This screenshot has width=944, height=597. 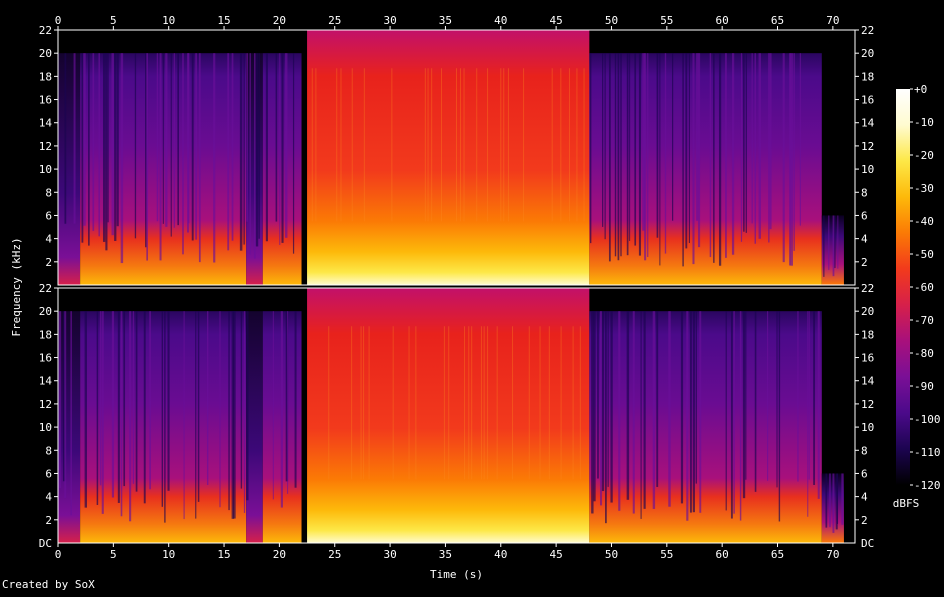 What do you see at coordinates (832, 554) in the screenshot?
I see `x-tick-label: 70` at bounding box center [832, 554].